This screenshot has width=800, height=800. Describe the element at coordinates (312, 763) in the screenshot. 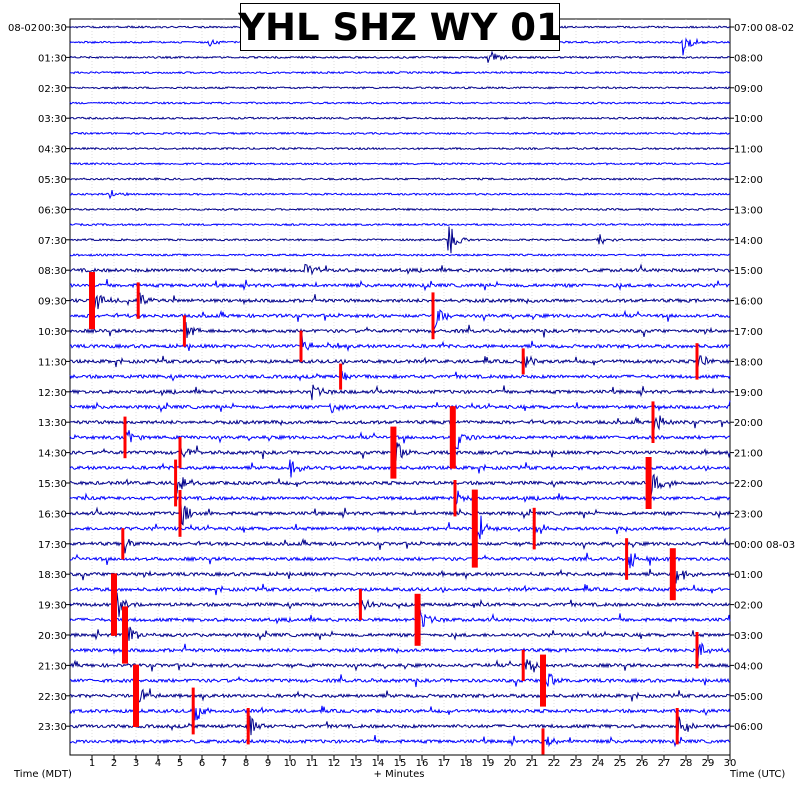

I see `x-tick-label: 11` at that location.